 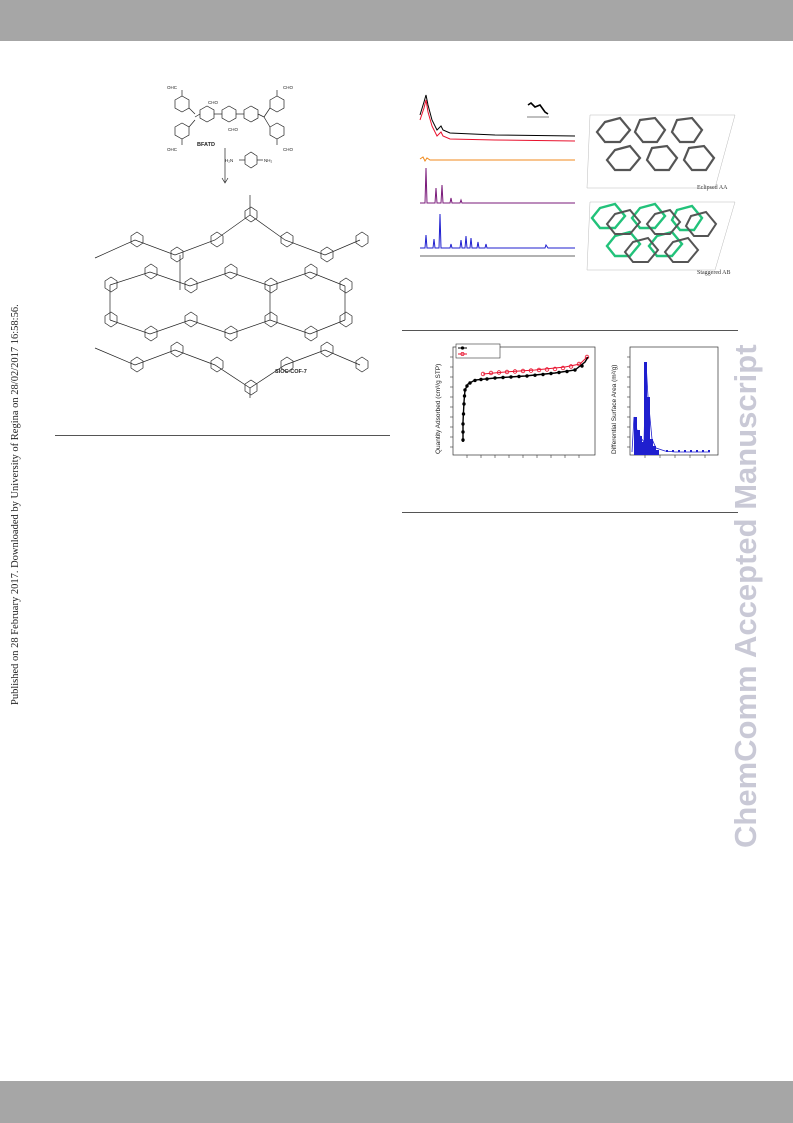 I want to click on accepted-manuscript-watermark: ChemComm Accepted Manuscript, so click(x=745, y=596).